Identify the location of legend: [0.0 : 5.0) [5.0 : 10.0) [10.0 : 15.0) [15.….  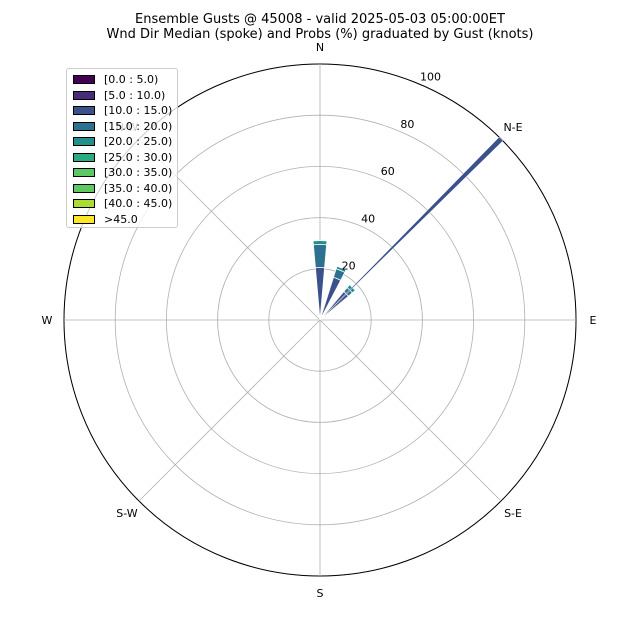
(122, 148).